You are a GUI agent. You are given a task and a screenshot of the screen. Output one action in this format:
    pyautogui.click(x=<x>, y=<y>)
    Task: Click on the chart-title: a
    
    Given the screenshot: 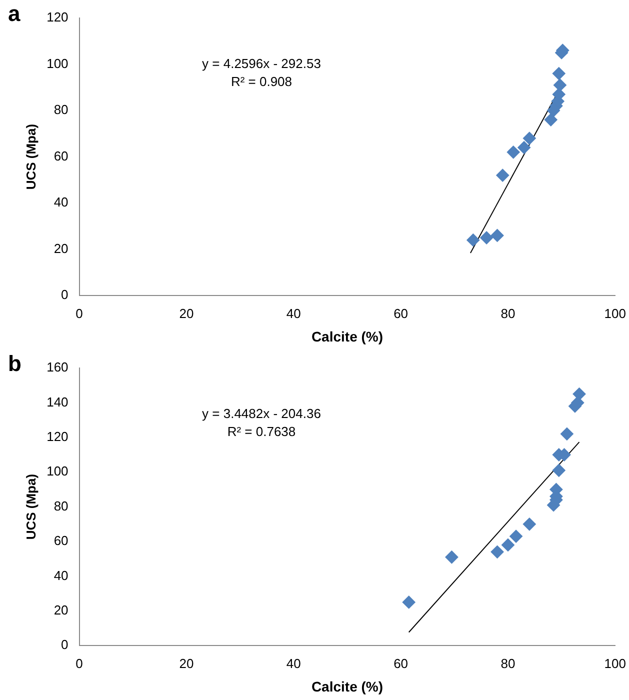 What is the action you would take?
    pyautogui.click(x=14, y=13)
    